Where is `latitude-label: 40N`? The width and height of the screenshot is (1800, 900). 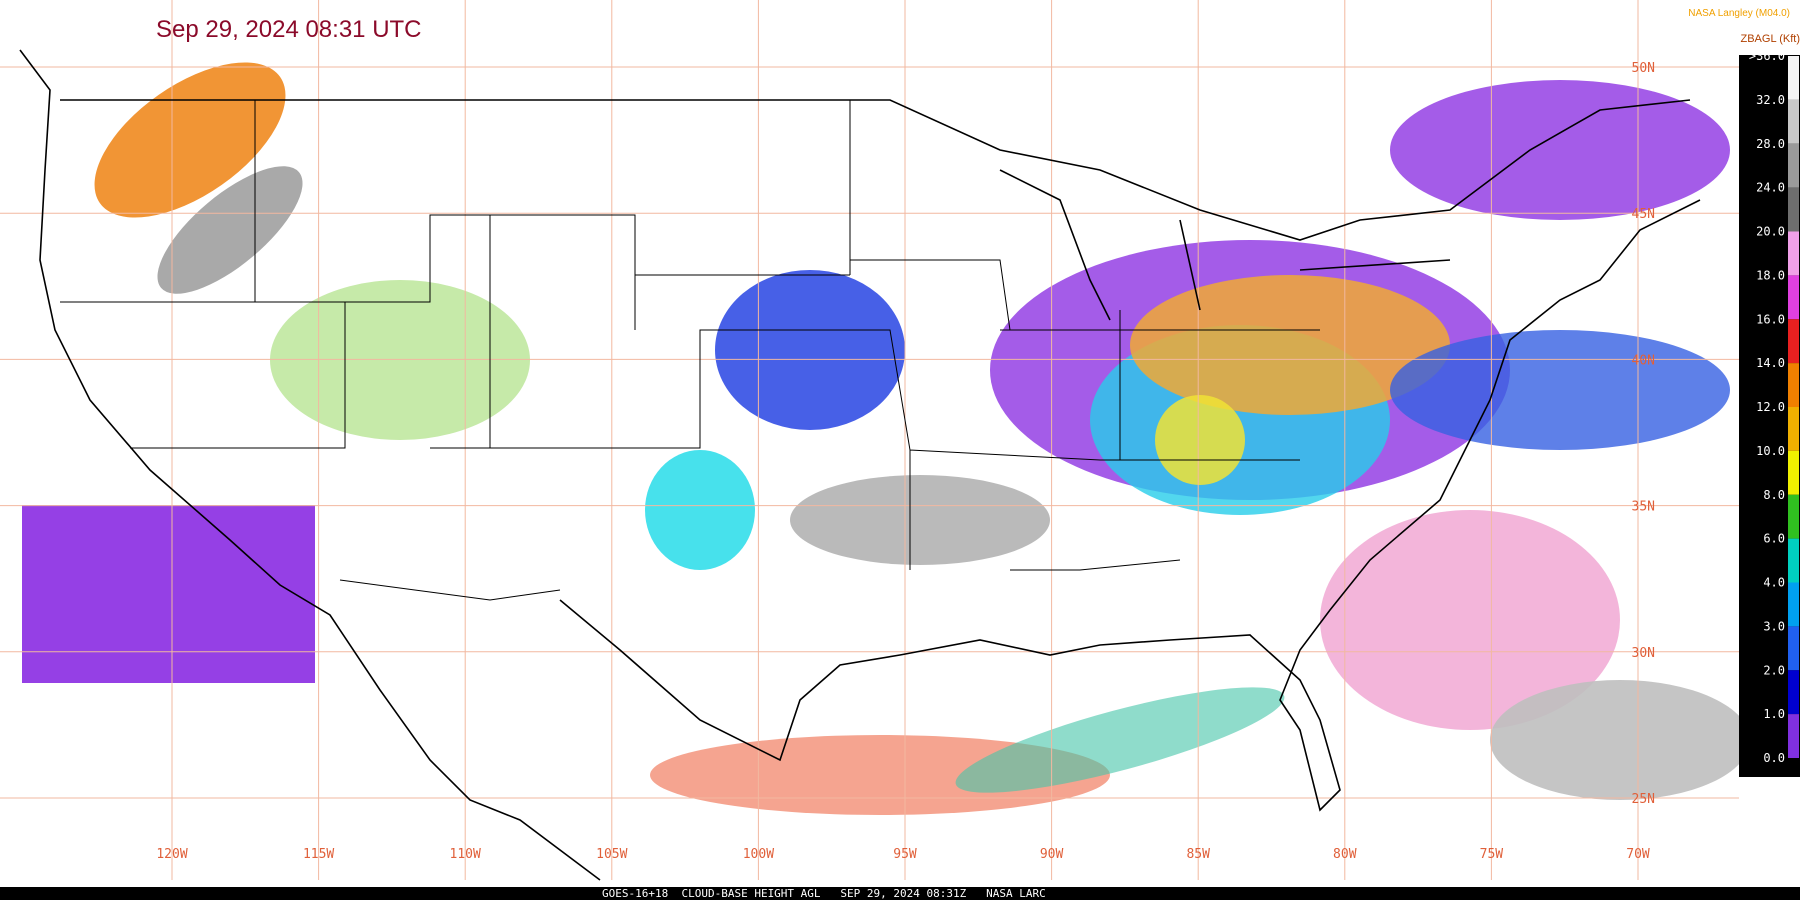 latitude-label: 40N is located at coordinates (1643, 360).